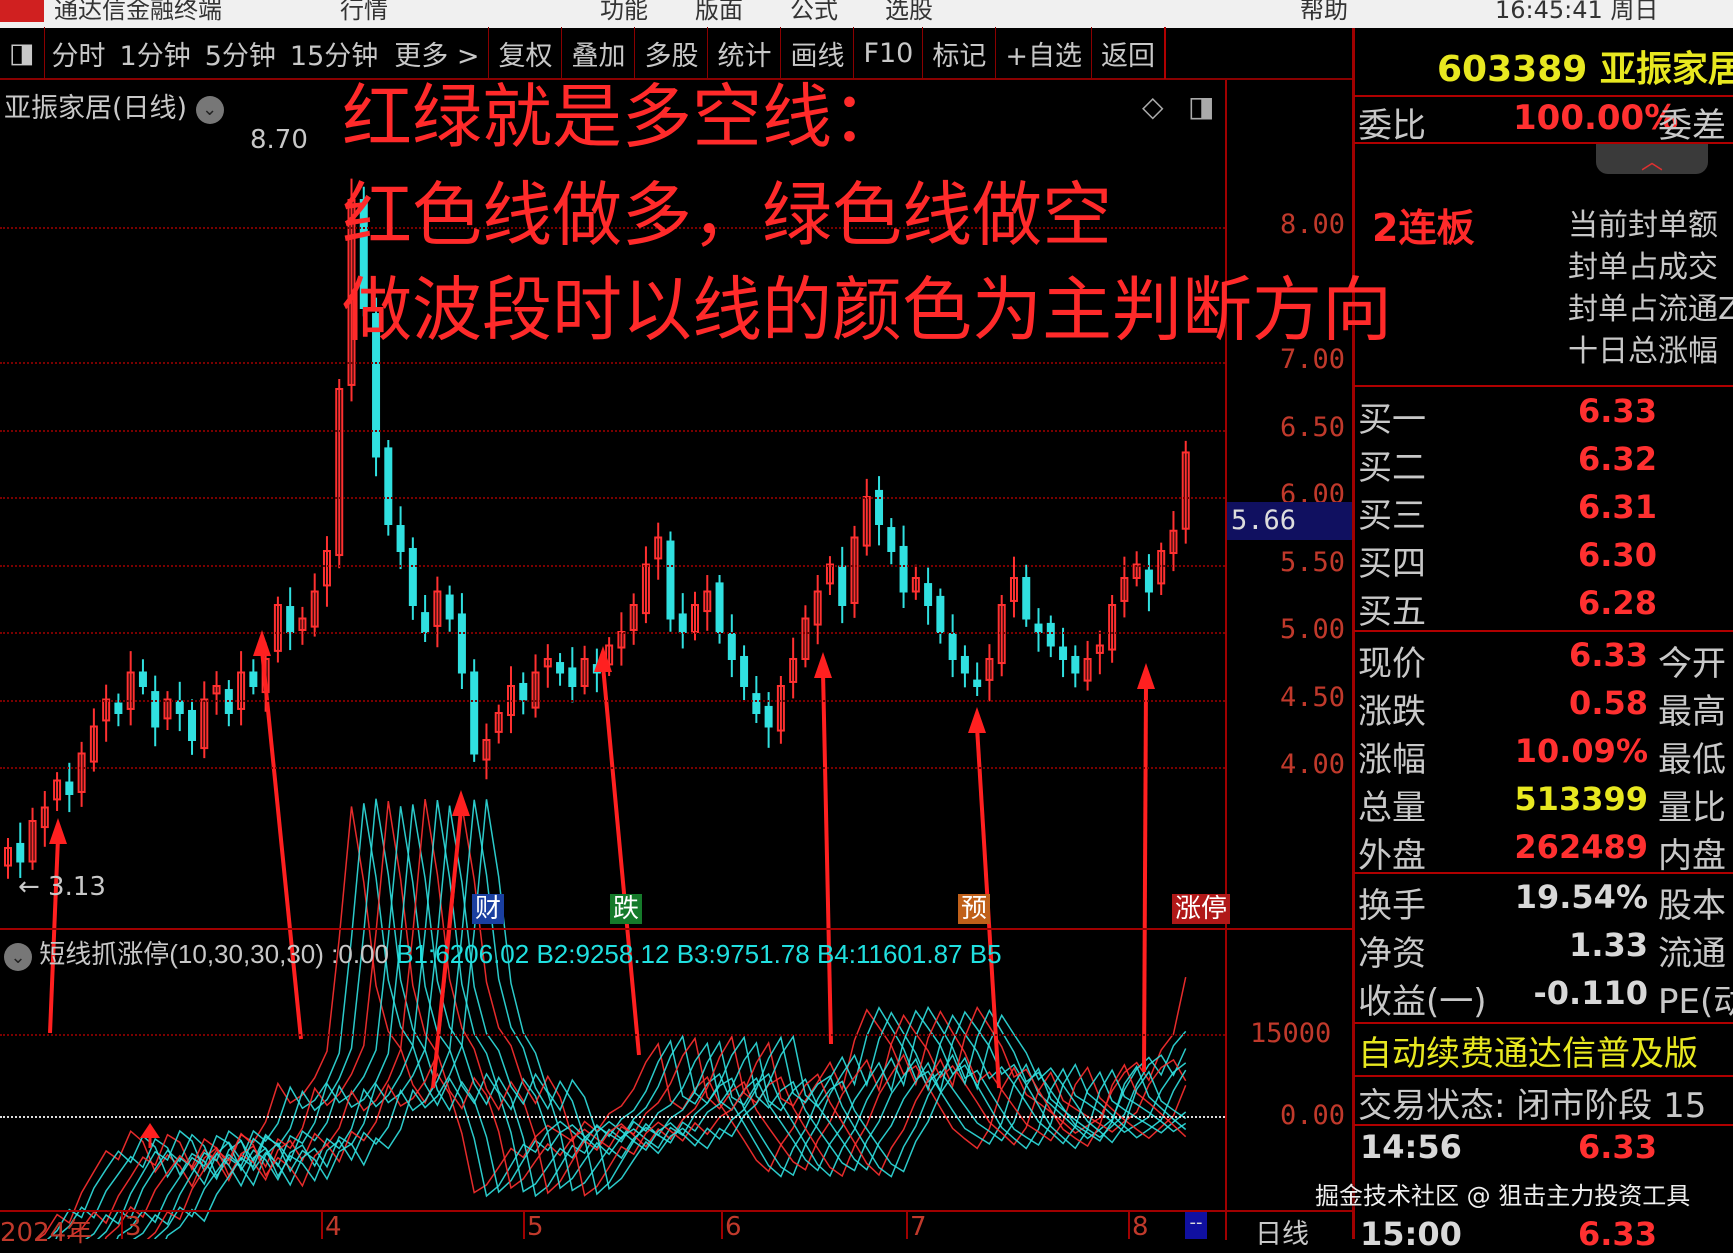 The width and height of the screenshot is (1733, 1253). I want to click on quote-label-right: 最高, so click(1692, 712).